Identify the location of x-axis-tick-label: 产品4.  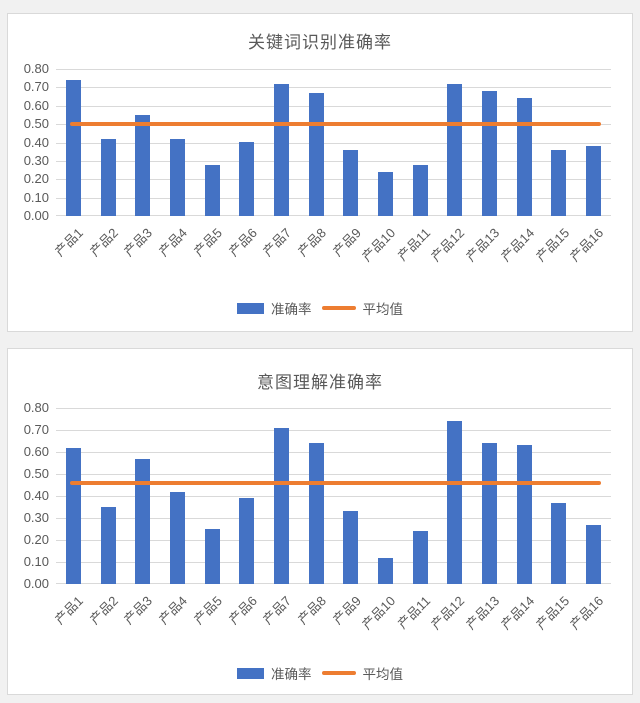
(173, 610).